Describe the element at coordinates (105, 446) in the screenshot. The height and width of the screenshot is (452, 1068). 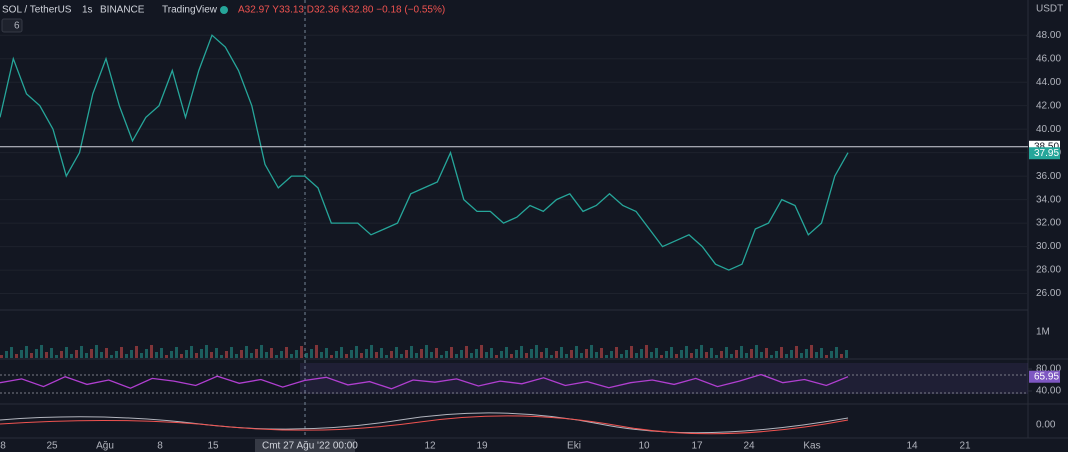
I see `x-tick-label: Ağu` at that location.